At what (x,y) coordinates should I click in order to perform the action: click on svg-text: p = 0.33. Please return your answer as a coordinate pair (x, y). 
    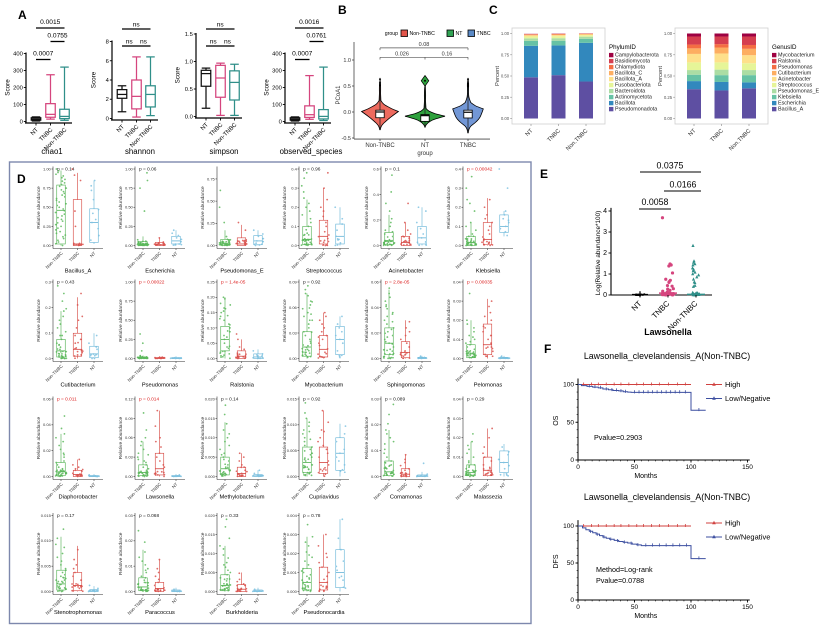
    Looking at the image, I should click on (230, 516).